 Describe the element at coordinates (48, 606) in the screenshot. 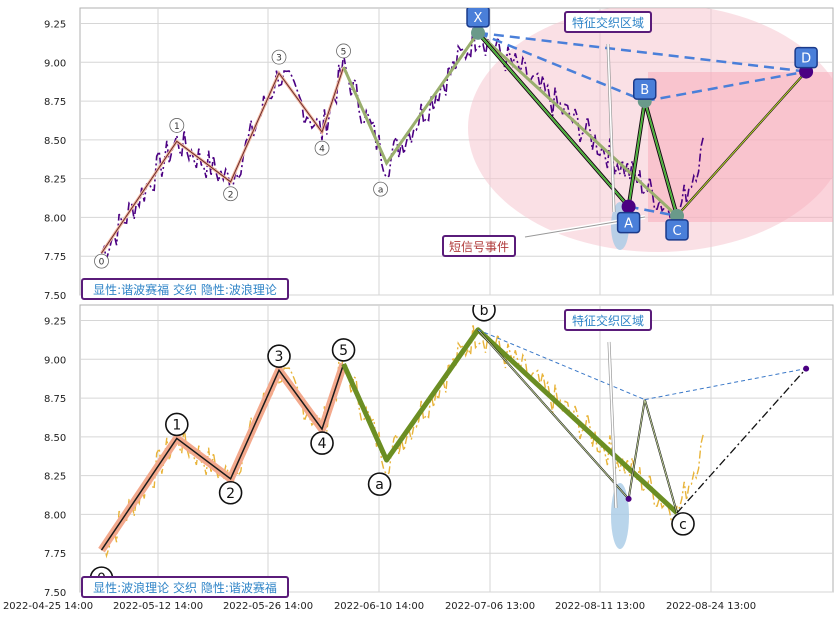

I see `x-tick-label: 2022-04-25 14:00` at that location.